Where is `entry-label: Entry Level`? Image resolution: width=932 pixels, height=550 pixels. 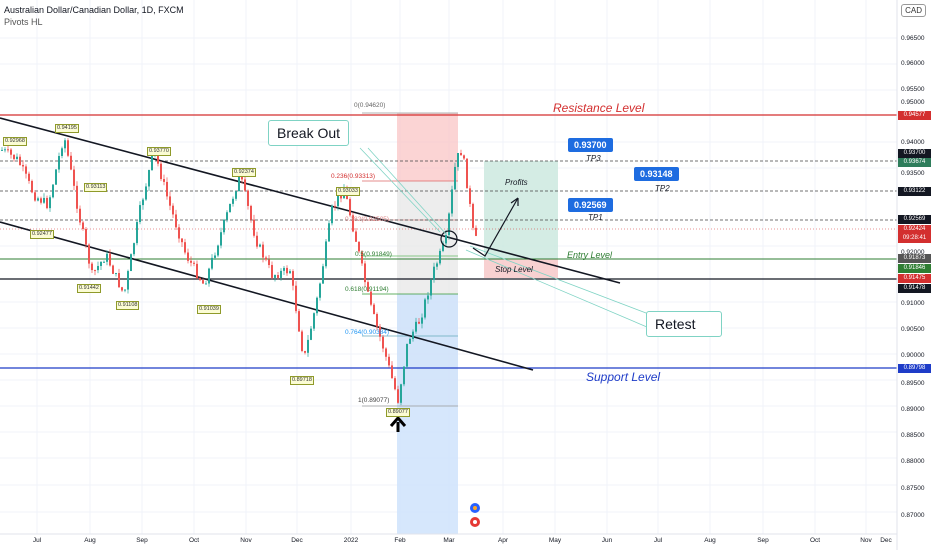 entry-label: Entry Level is located at coordinates (590, 255).